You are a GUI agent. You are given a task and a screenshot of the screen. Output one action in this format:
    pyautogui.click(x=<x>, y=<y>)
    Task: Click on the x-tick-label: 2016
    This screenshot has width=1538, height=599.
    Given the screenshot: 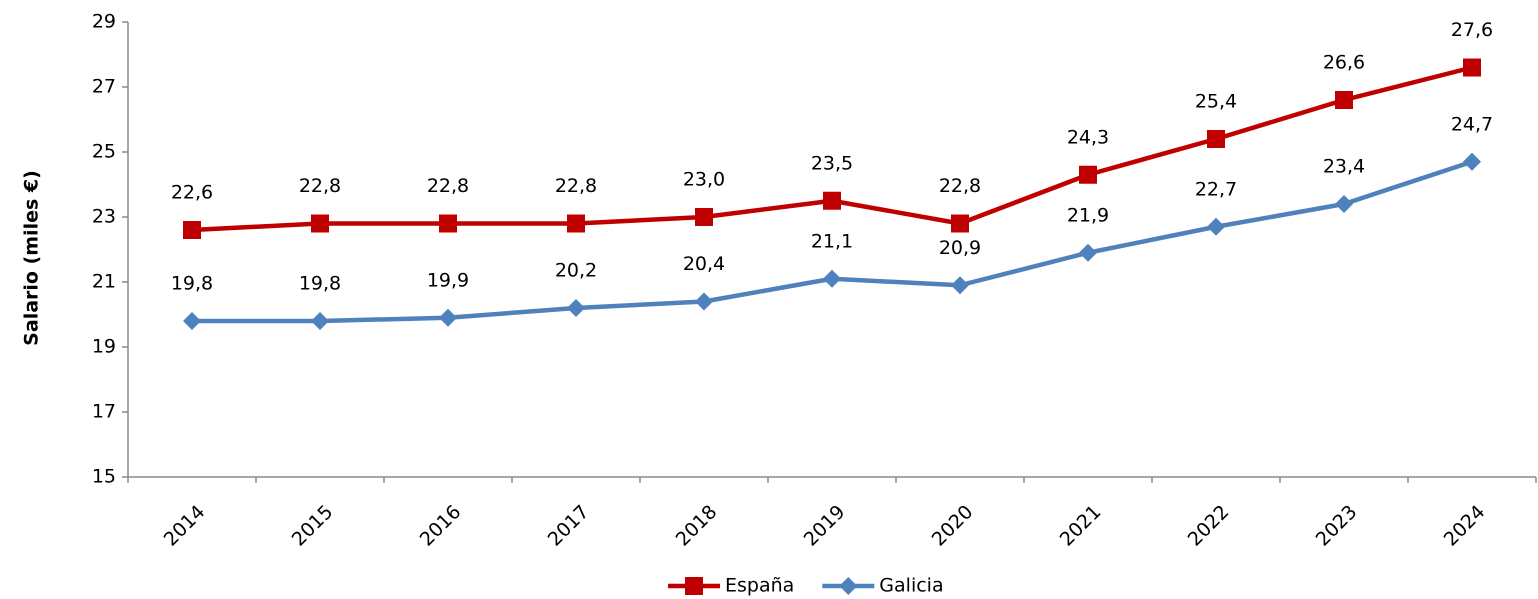 What is the action you would take?
    pyautogui.click(x=441, y=526)
    